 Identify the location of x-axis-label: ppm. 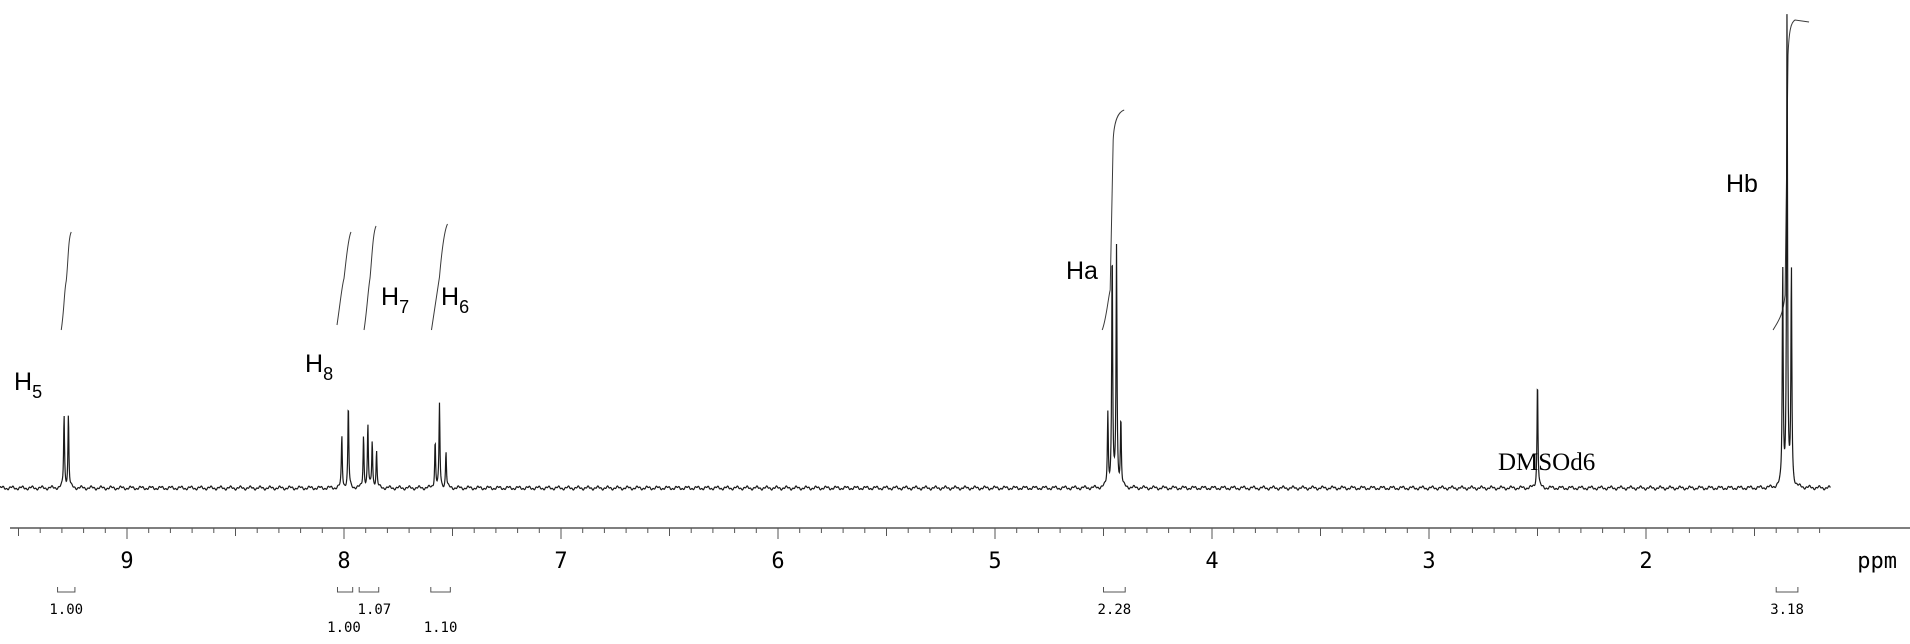
(1877, 561).